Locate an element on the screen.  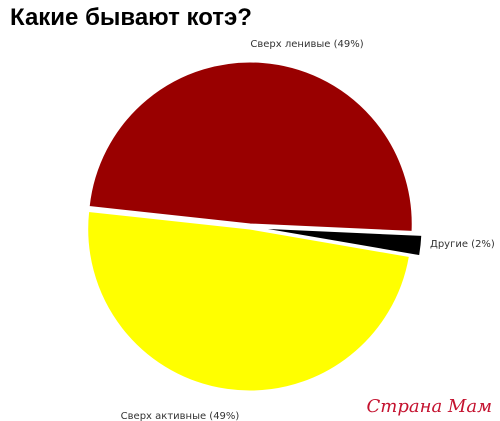
slice-label-sverh-lenivye: Сверх ленивые (49%) is located at coordinates (306, 44).